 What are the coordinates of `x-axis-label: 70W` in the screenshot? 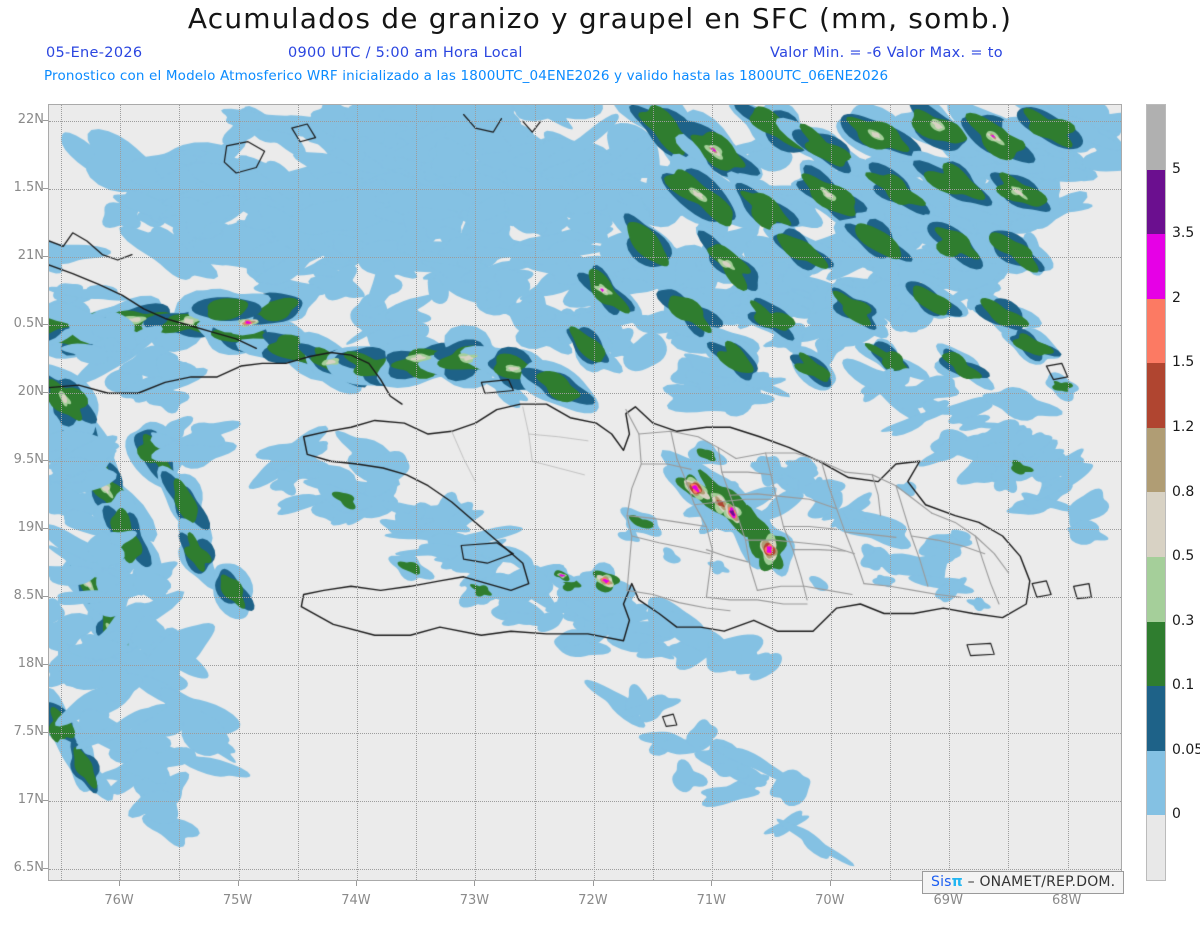 It's located at (830, 900).